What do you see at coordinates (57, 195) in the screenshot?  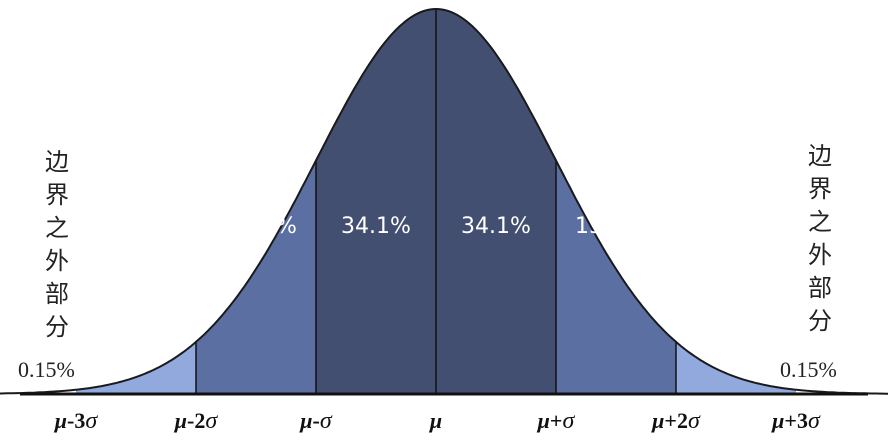 I see `left-outside-char: 界` at bounding box center [57, 195].